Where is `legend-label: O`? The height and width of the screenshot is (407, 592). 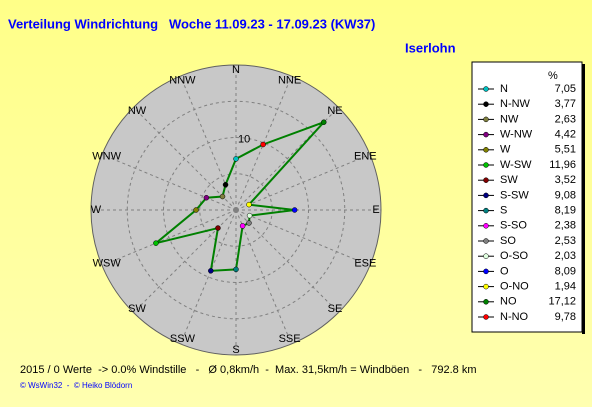
legend-label: O is located at coordinates (504, 271).